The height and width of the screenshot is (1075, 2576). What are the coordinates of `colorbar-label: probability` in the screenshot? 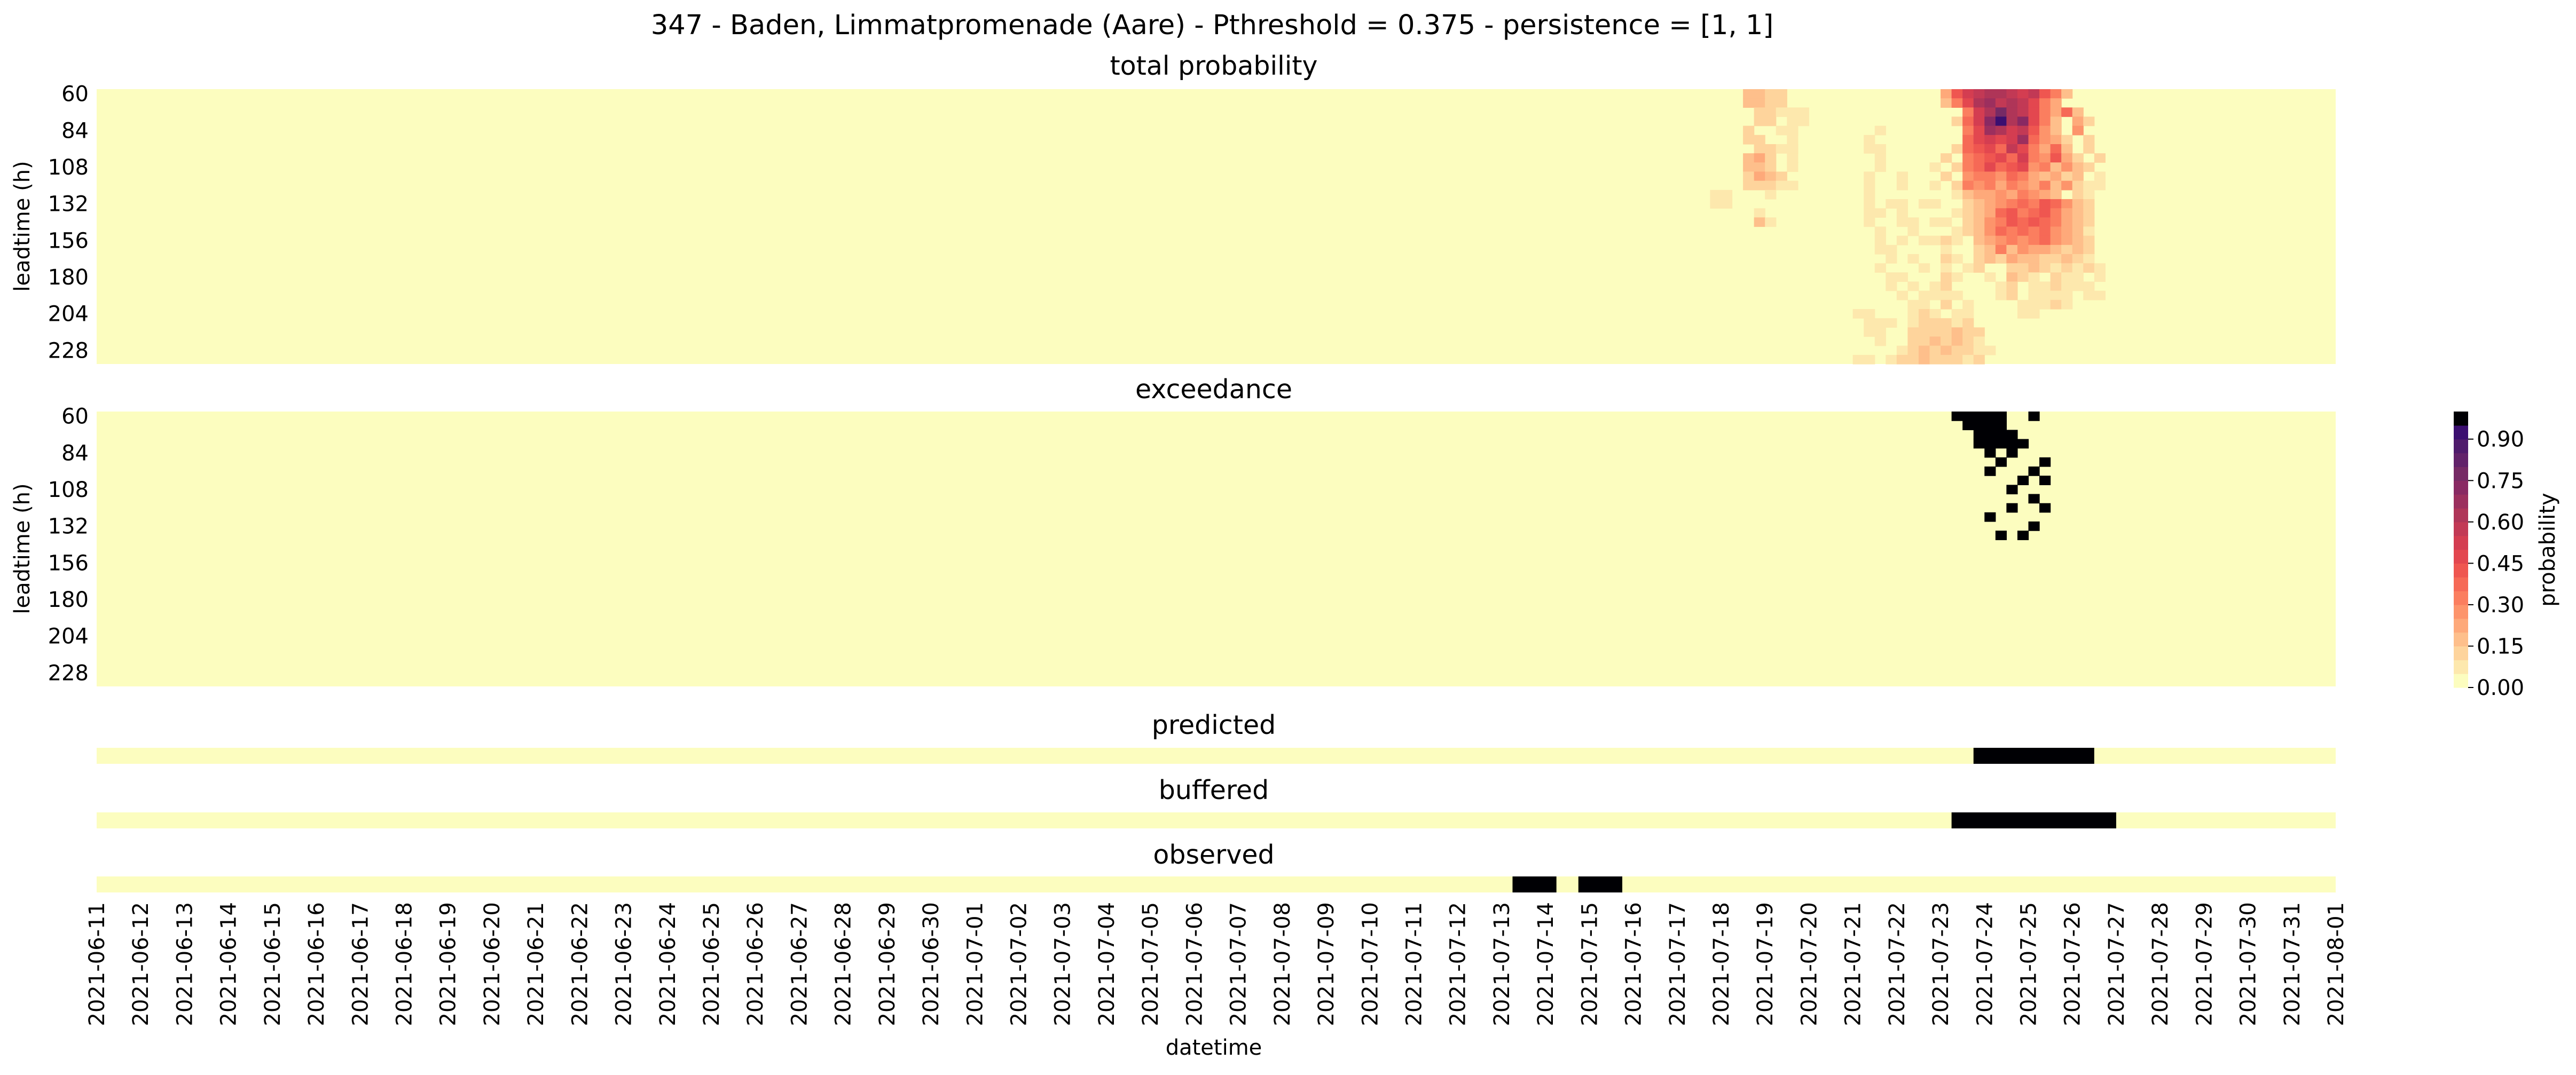 It's located at (2548, 549).